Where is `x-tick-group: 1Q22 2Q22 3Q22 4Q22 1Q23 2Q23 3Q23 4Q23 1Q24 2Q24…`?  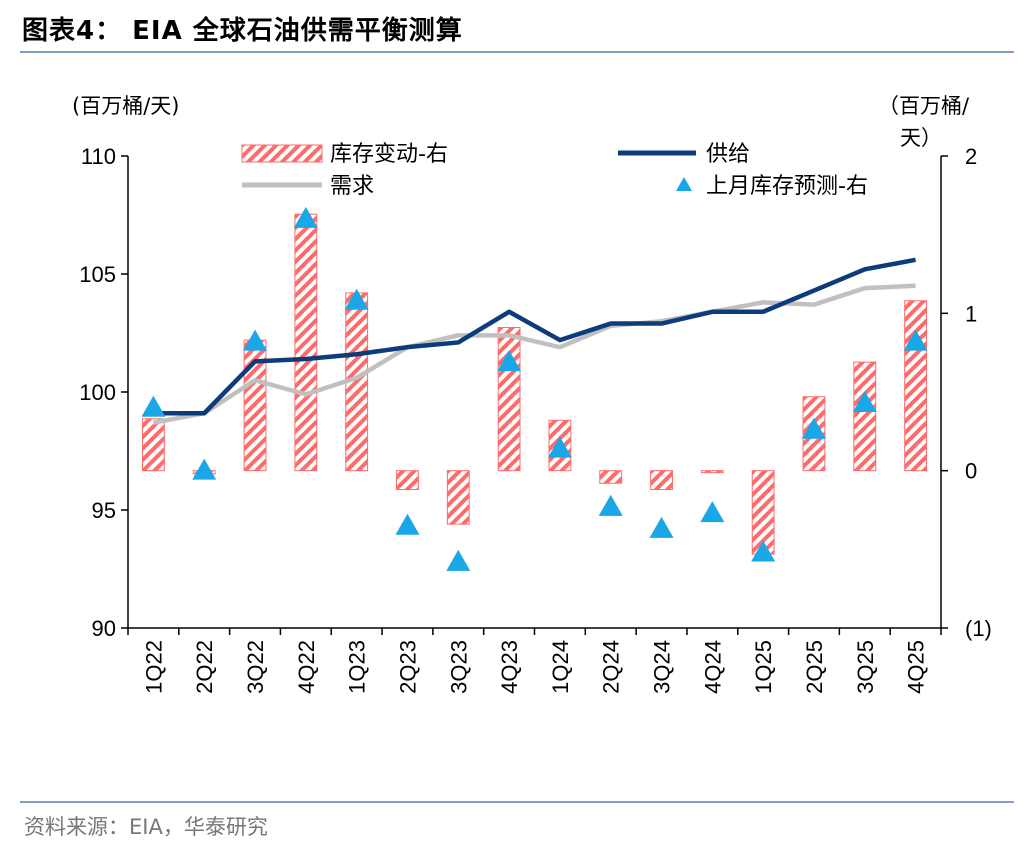
x-tick-group: 1Q22 2Q22 3Q22 4Q22 1Q23 2Q23 3Q23 4Q23 1Q24 2Q24… is located at coordinates (534, 661).